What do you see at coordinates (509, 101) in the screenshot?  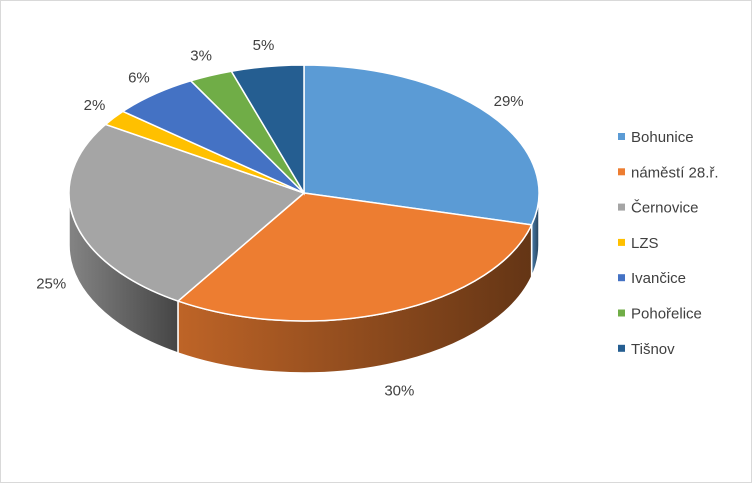 I see `data-label-bohunice: 29%` at bounding box center [509, 101].